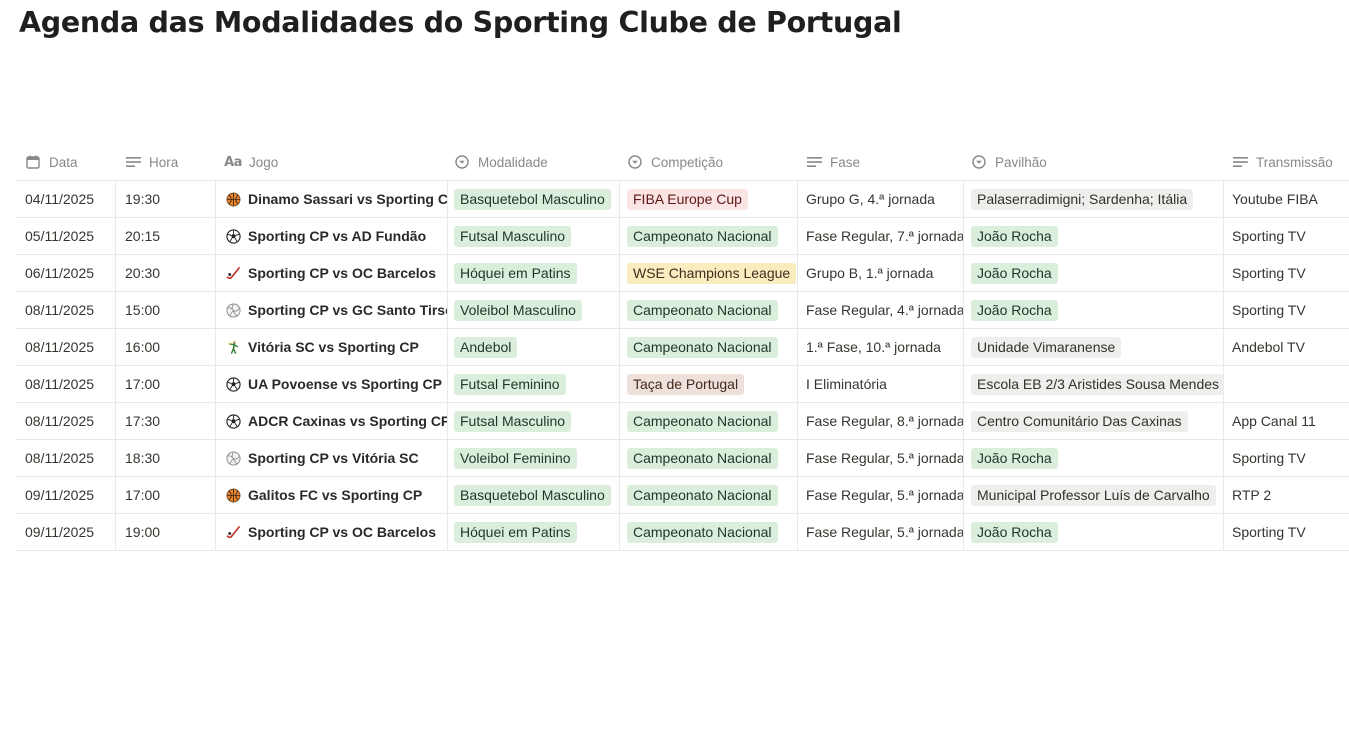  I want to click on cell-jogo: UA Povoense vs Sporting CP, so click(332, 384).